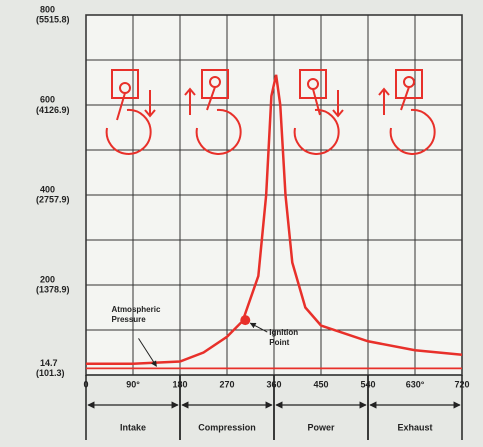 The height and width of the screenshot is (447, 483). What do you see at coordinates (414, 427) in the screenshot?
I see `phase-label: Exhaust` at bounding box center [414, 427].